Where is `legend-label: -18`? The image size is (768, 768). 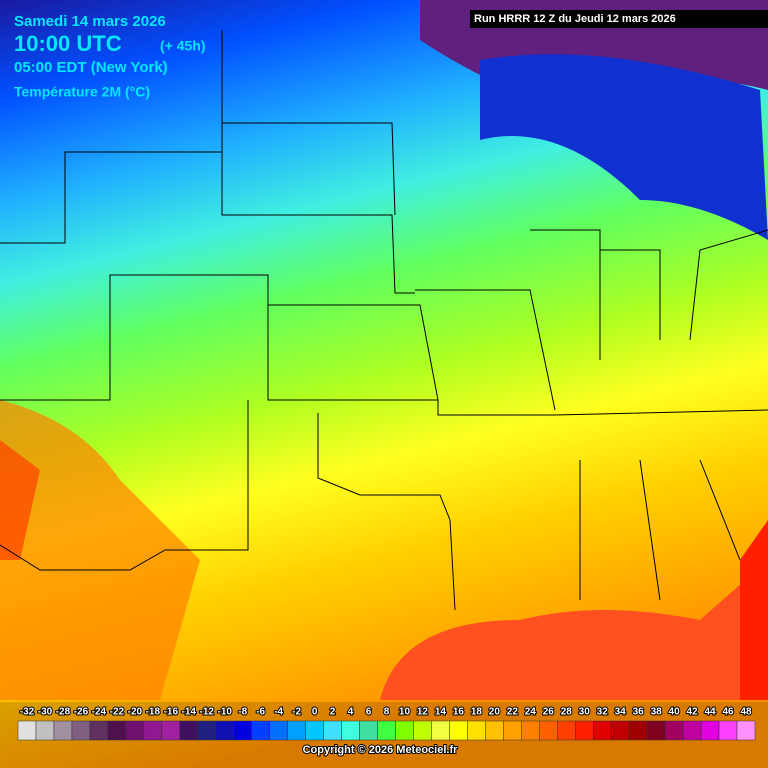 legend-label: -18 is located at coordinates (153, 712).